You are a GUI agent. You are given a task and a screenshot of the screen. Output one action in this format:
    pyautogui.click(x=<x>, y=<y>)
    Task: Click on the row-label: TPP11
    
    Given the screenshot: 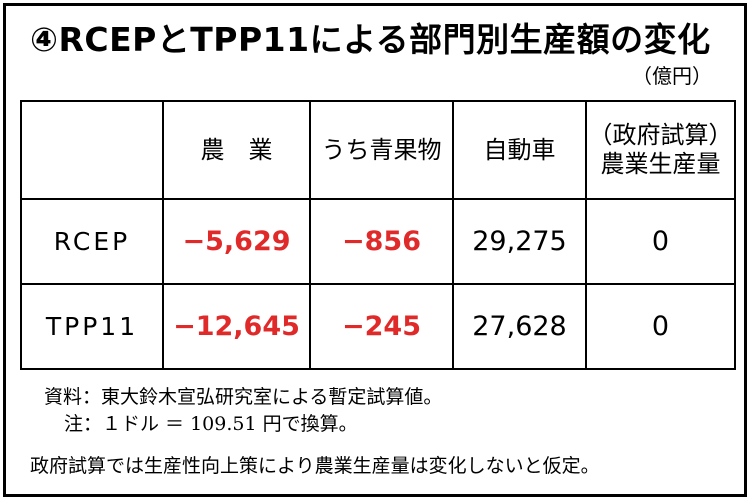 What is the action you would take?
    pyautogui.click(x=92, y=326)
    